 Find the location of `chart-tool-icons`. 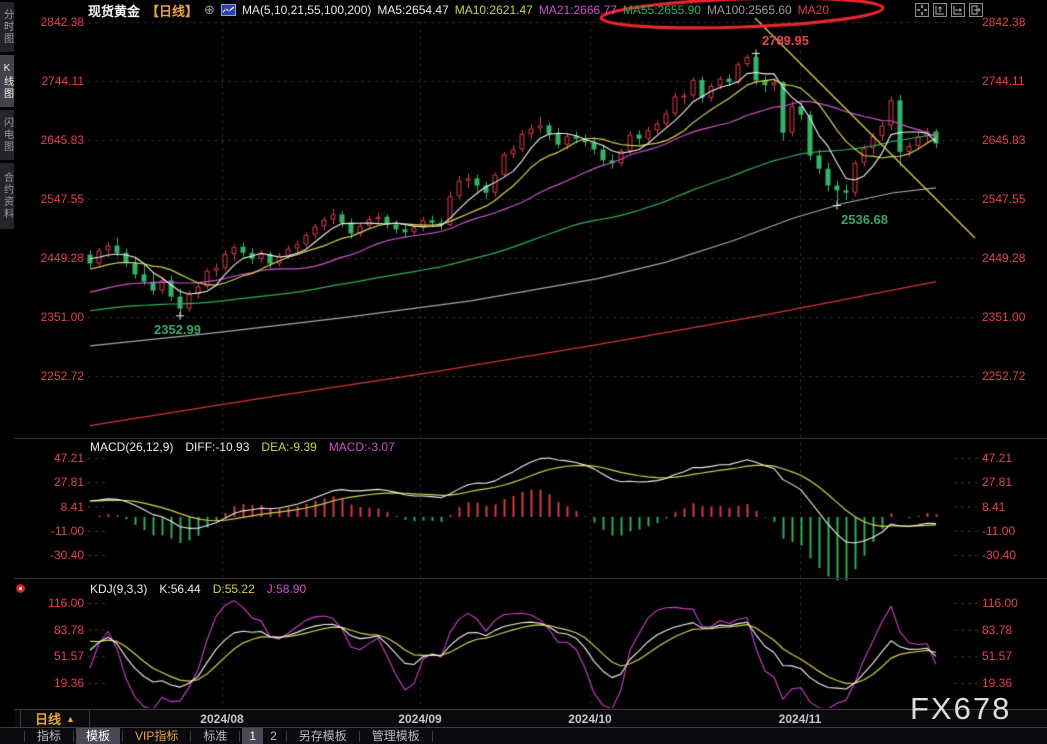

chart-tool-icons is located at coordinates (949, 10).